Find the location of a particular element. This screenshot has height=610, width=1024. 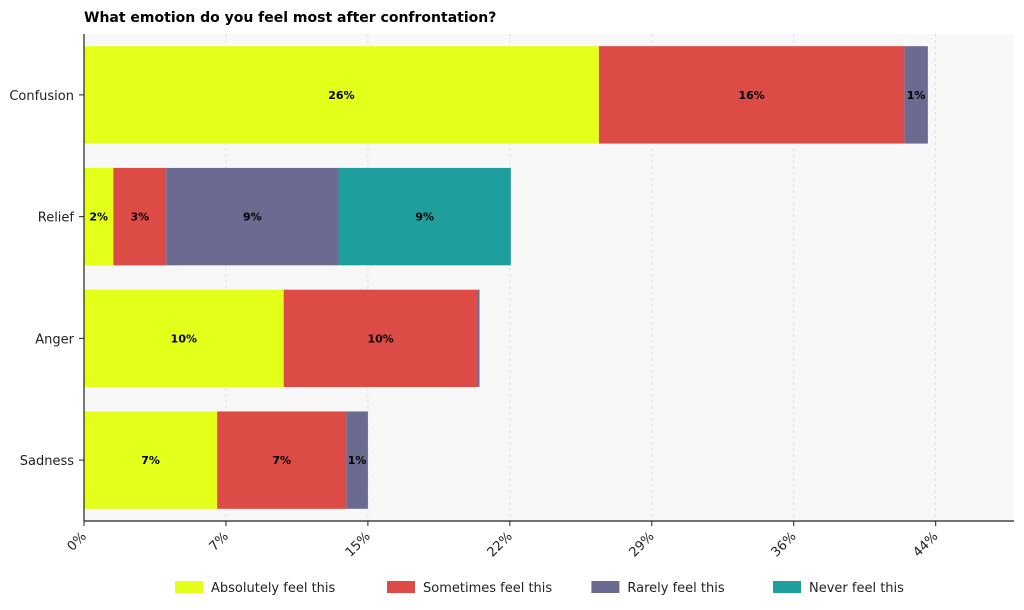

data-label: 16% is located at coordinates (751, 95).